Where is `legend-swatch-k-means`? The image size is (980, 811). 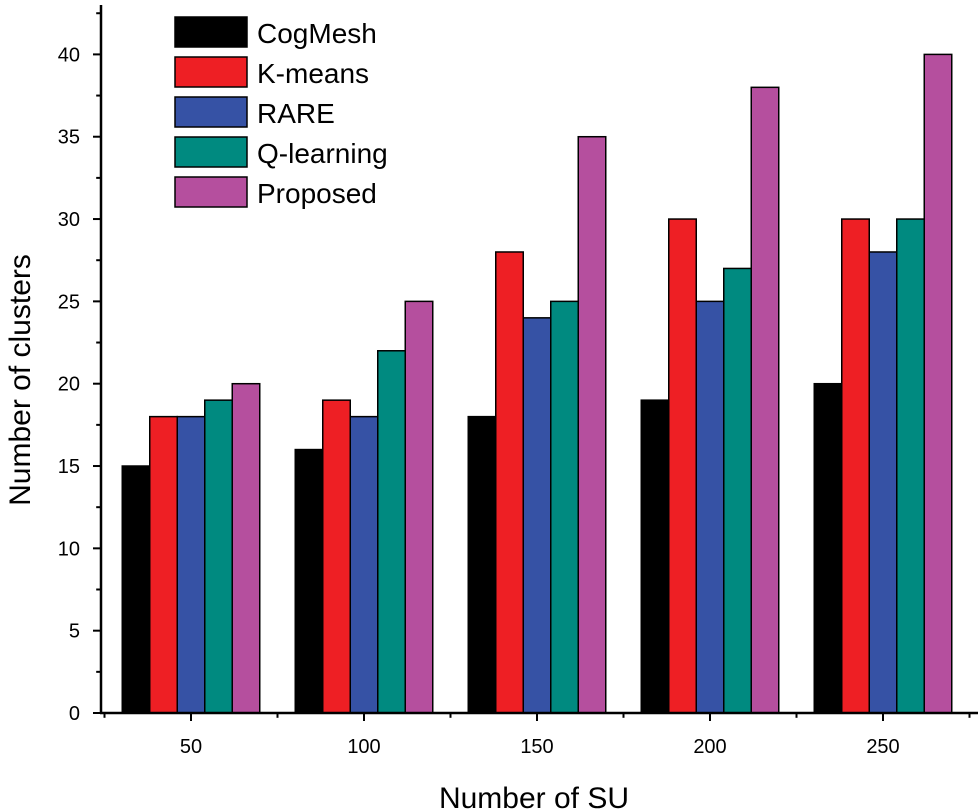 legend-swatch-k-means is located at coordinates (211, 72).